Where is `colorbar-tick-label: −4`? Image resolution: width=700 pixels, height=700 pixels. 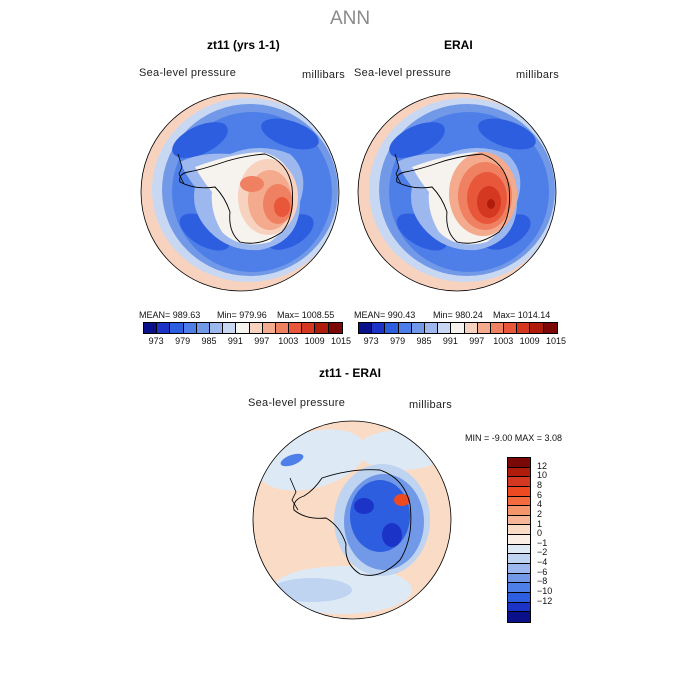
colorbar-tick-label: −4 is located at coordinates (542, 562).